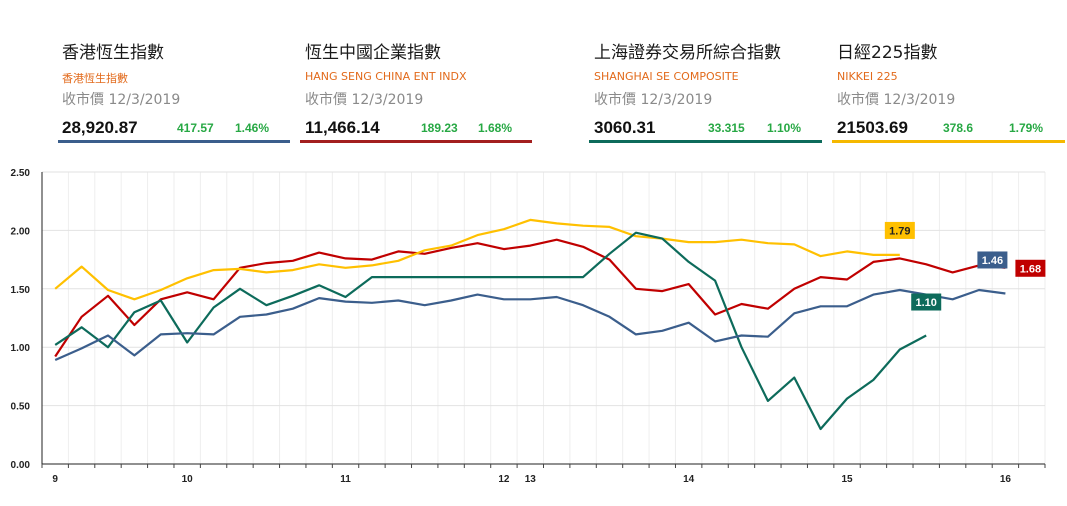  What do you see at coordinates (100, 127) in the screenshot?
I see `index-value: 28,920.87` at bounding box center [100, 127].